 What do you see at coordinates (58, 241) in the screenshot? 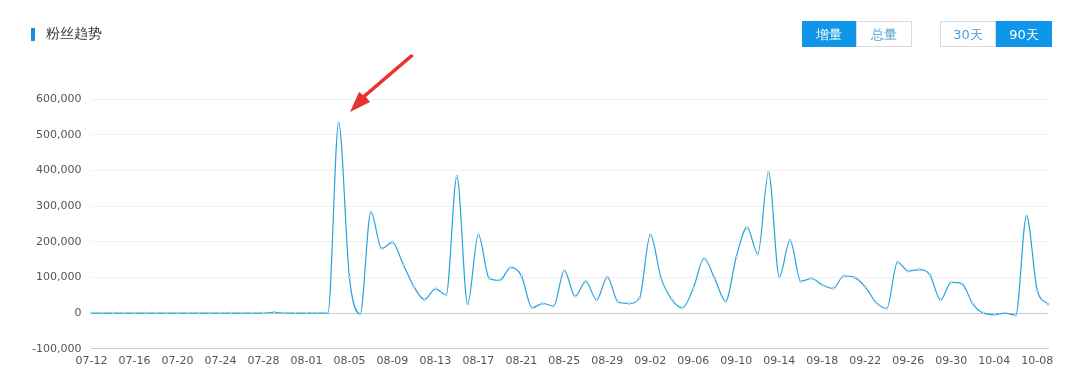
I see `y-tick-label: 200,000` at bounding box center [58, 241].